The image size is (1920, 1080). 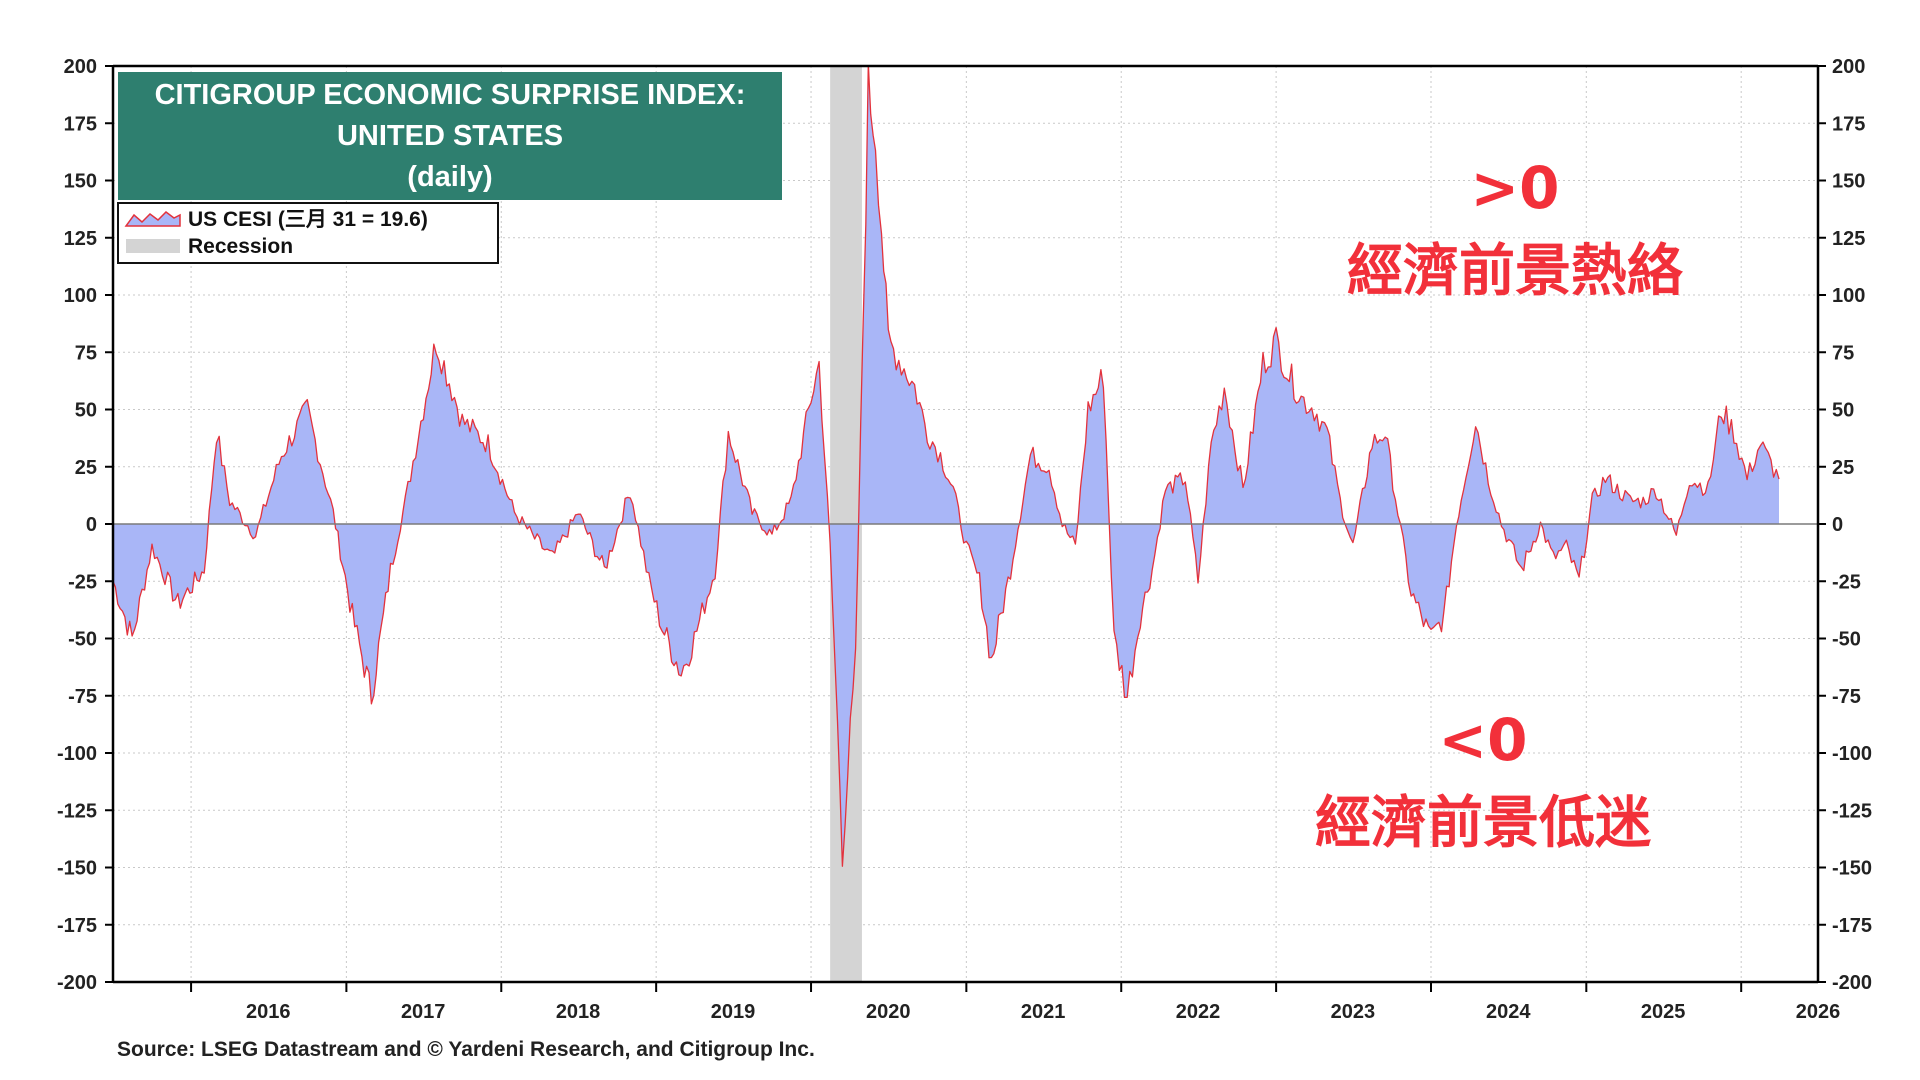 What do you see at coordinates (1848, 239) in the screenshot?
I see `y-tick-label-right: 125` at bounding box center [1848, 239].